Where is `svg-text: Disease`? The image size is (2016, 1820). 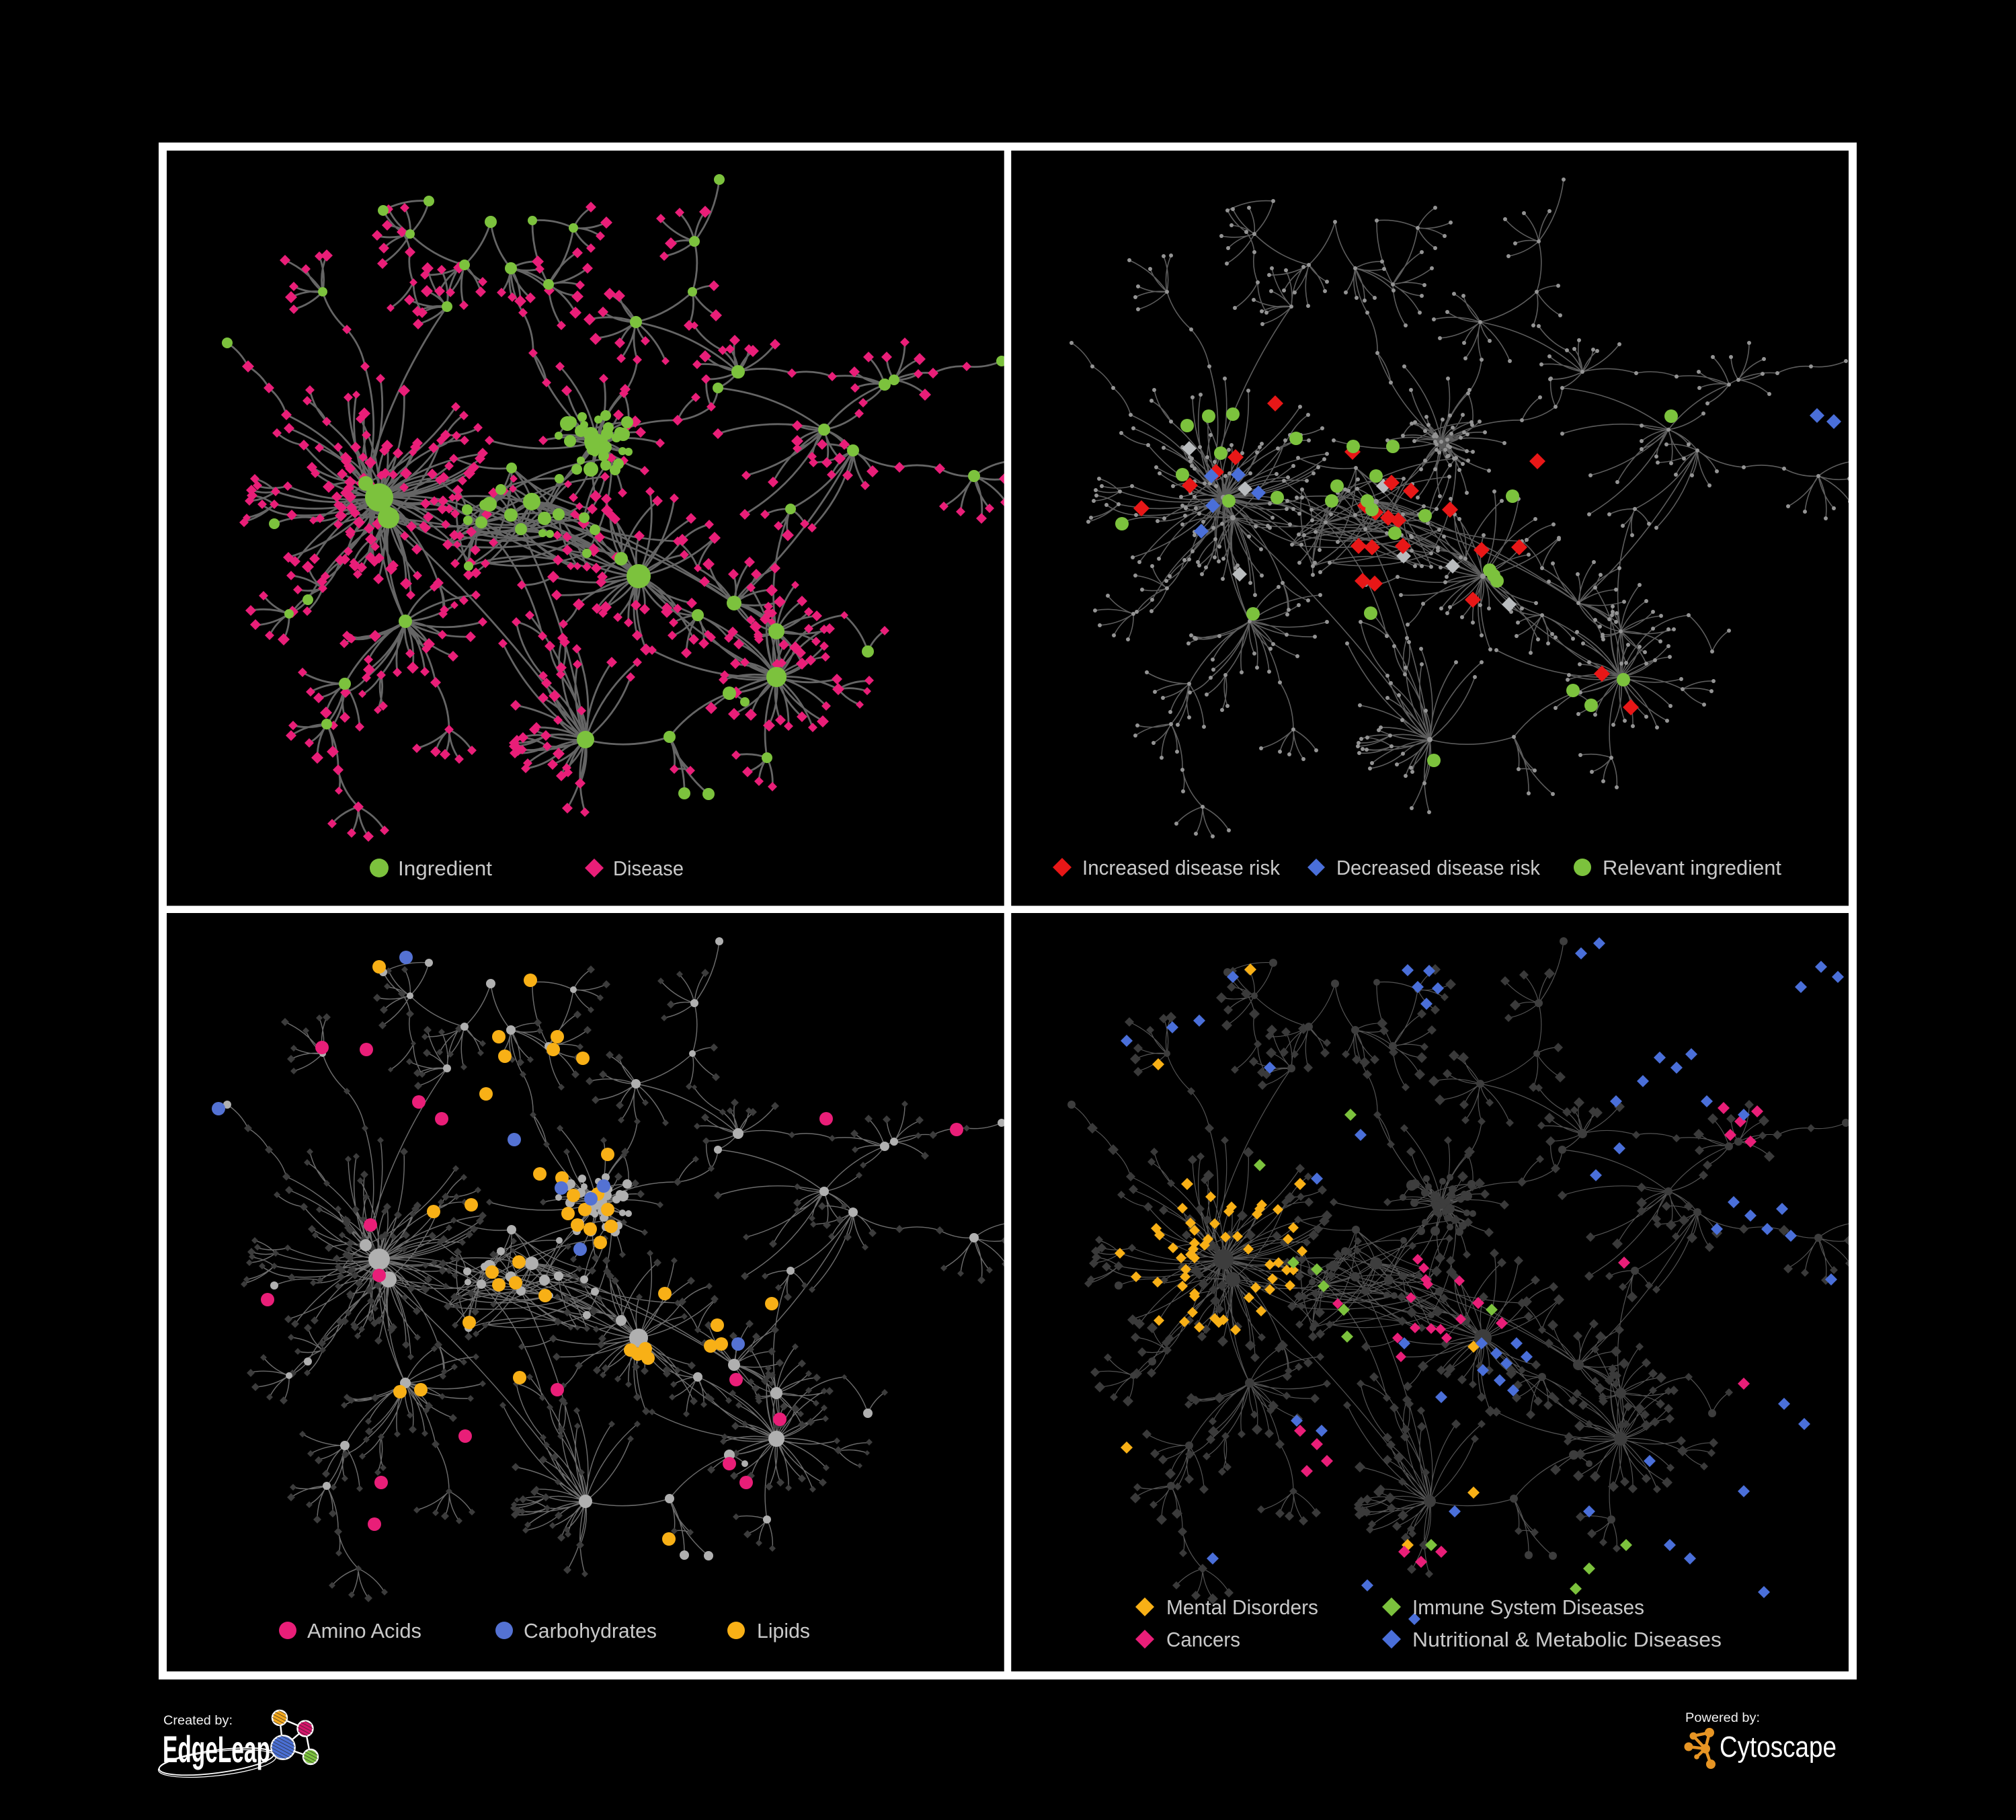
svg-text: Disease is located at coordinates (648, 868).